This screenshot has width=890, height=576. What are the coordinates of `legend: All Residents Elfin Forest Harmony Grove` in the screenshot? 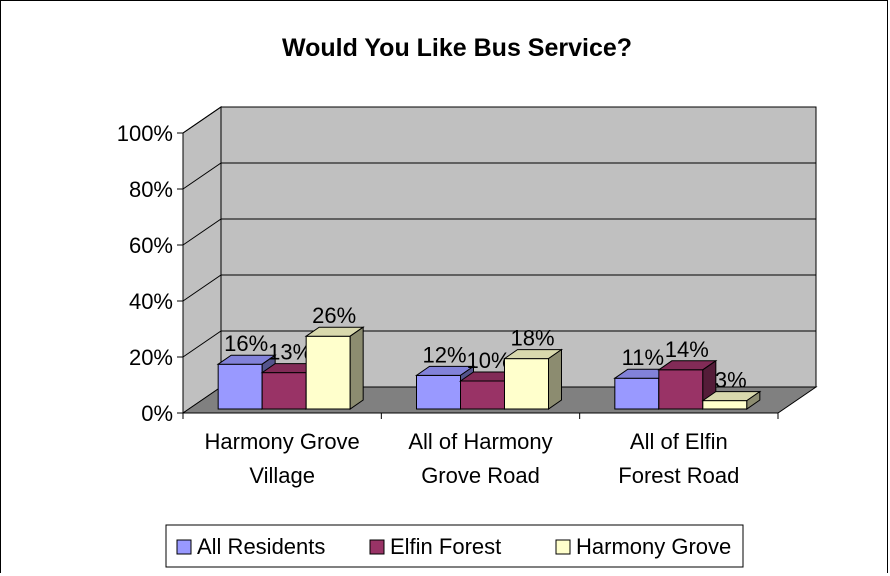 It's located at (454, 546).